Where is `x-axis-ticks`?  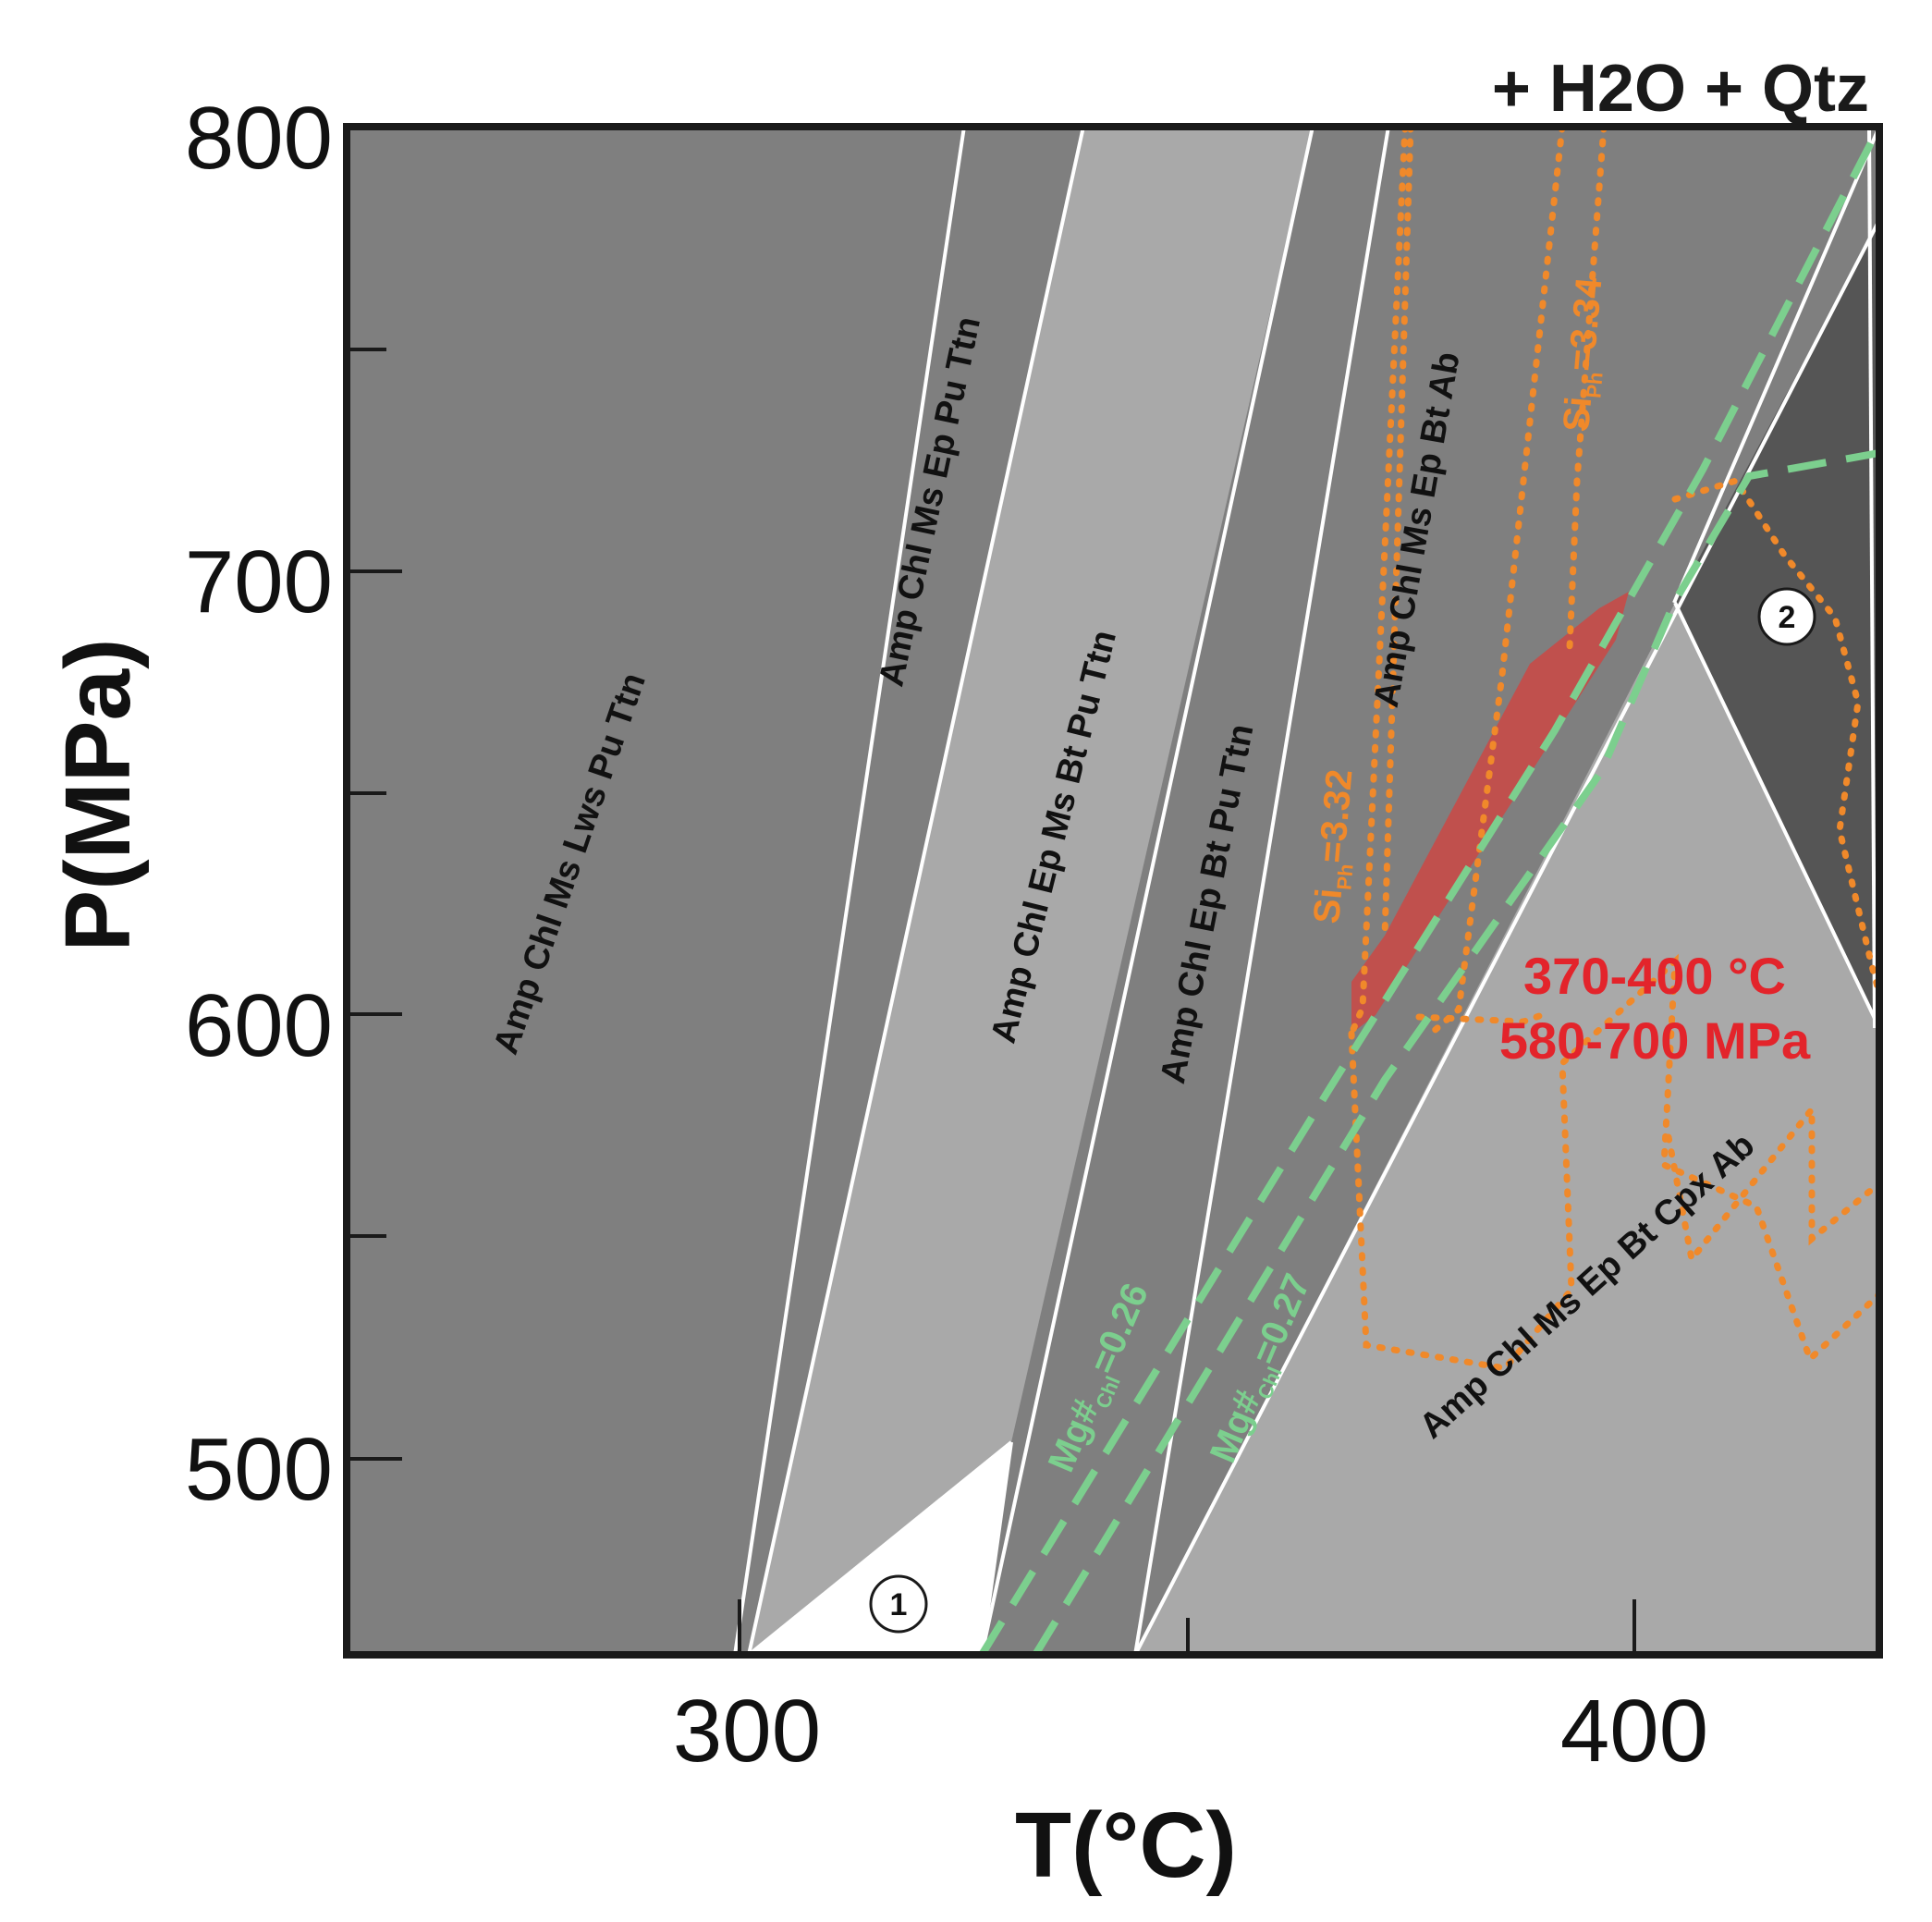
x-axis-ticks is located at coordinates (1187, 1627).